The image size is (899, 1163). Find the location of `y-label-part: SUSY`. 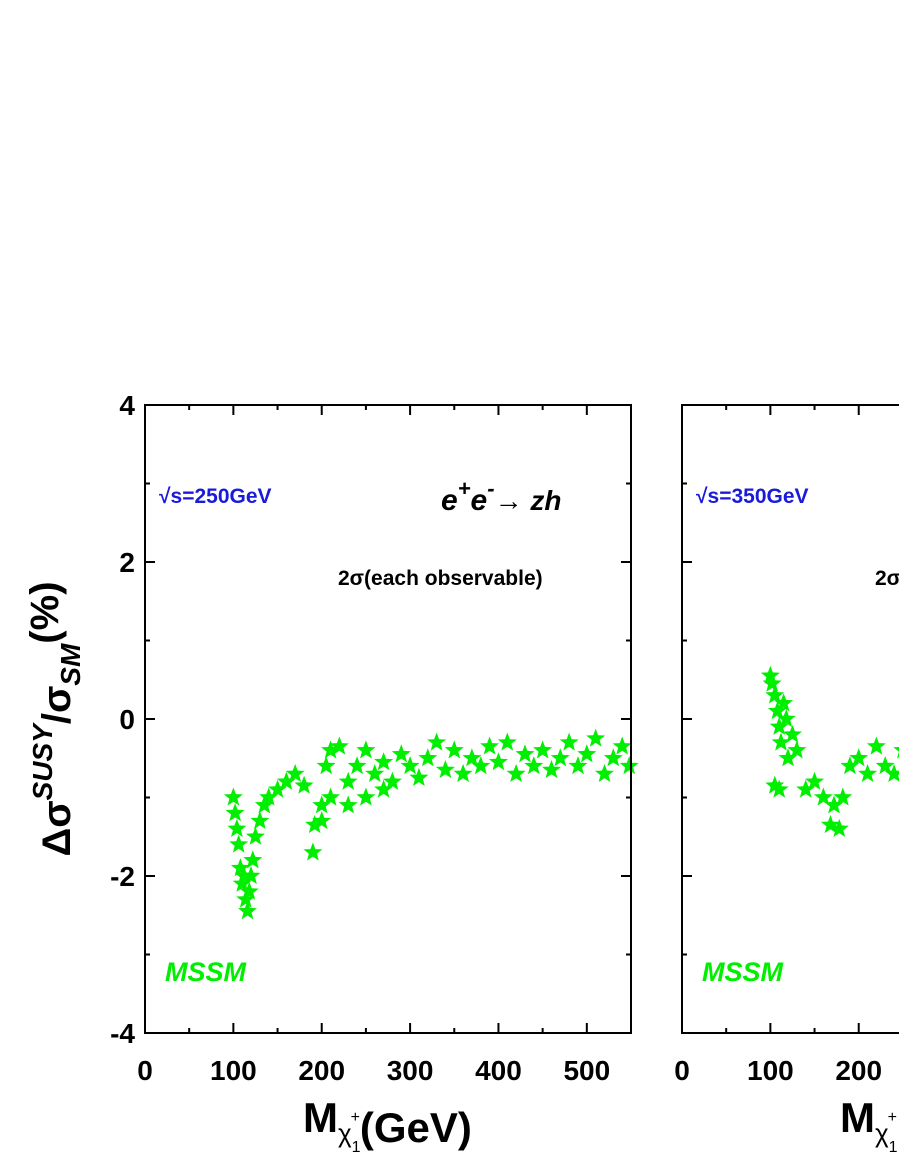

y-label-part: SUSY is located at coordinates (42, 761).